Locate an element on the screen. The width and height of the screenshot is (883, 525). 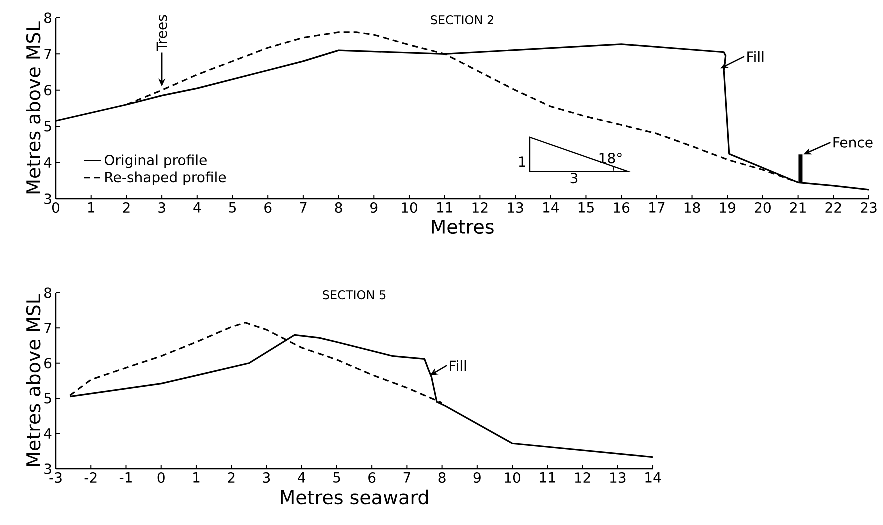
x-tick-label: 16 is located at coordinates (622, 208).